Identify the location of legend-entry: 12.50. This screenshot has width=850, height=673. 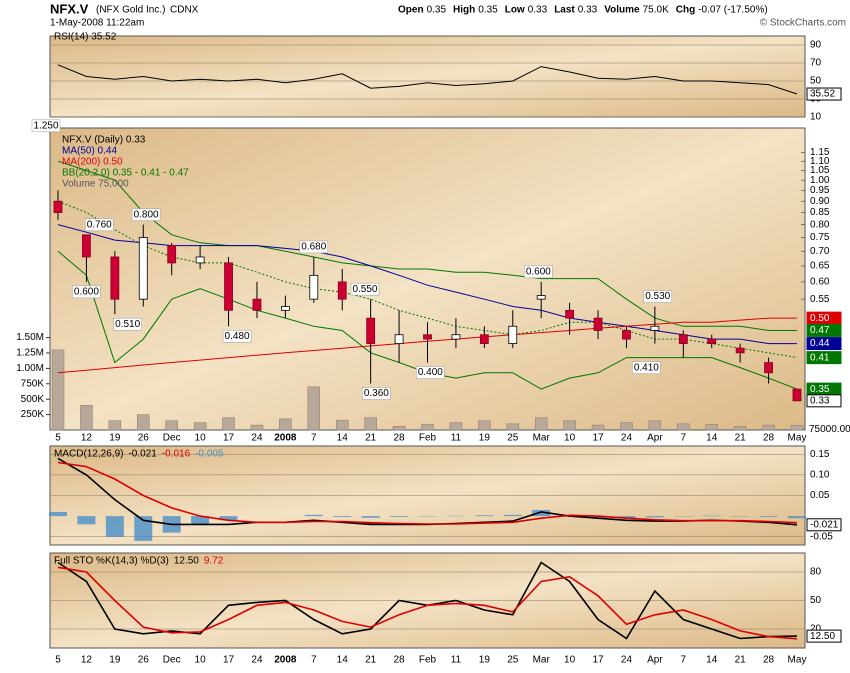
(186, 561).